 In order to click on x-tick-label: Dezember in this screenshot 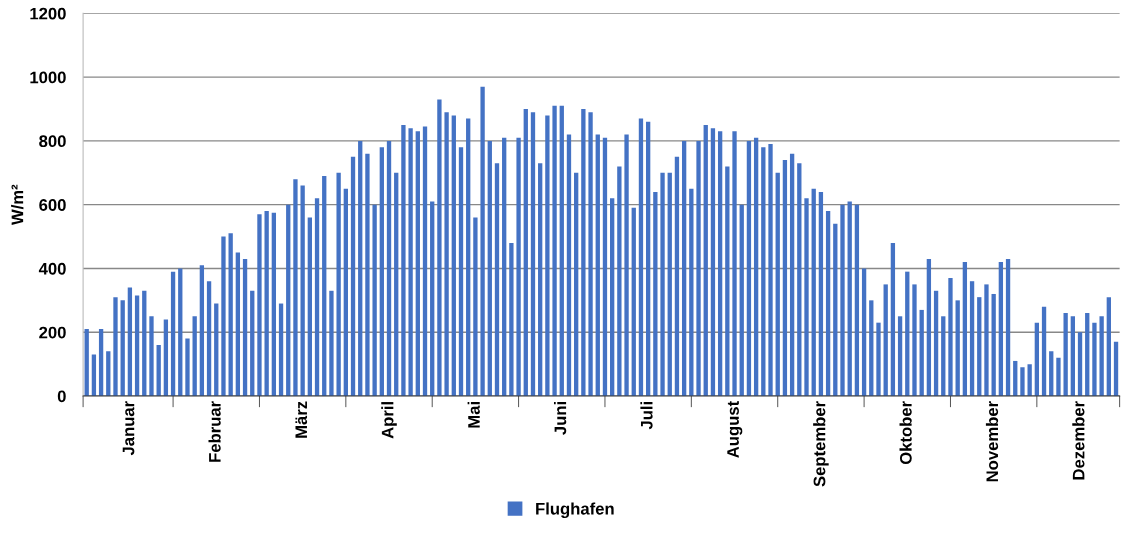, I will do `click(1078, 440)`.